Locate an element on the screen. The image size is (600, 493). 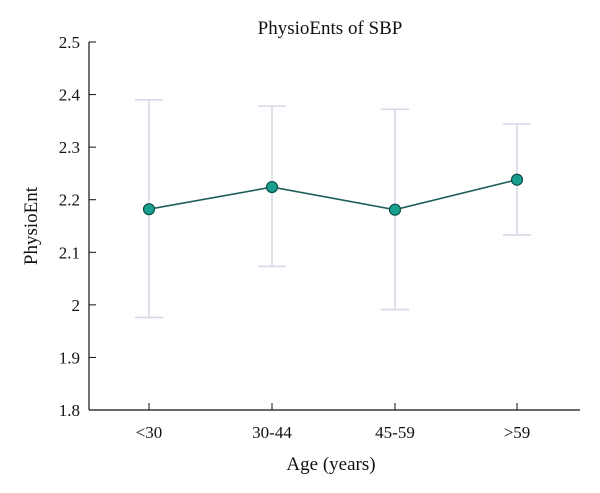
x-tick-label: 45-59 is located at coordinates (395, 432).